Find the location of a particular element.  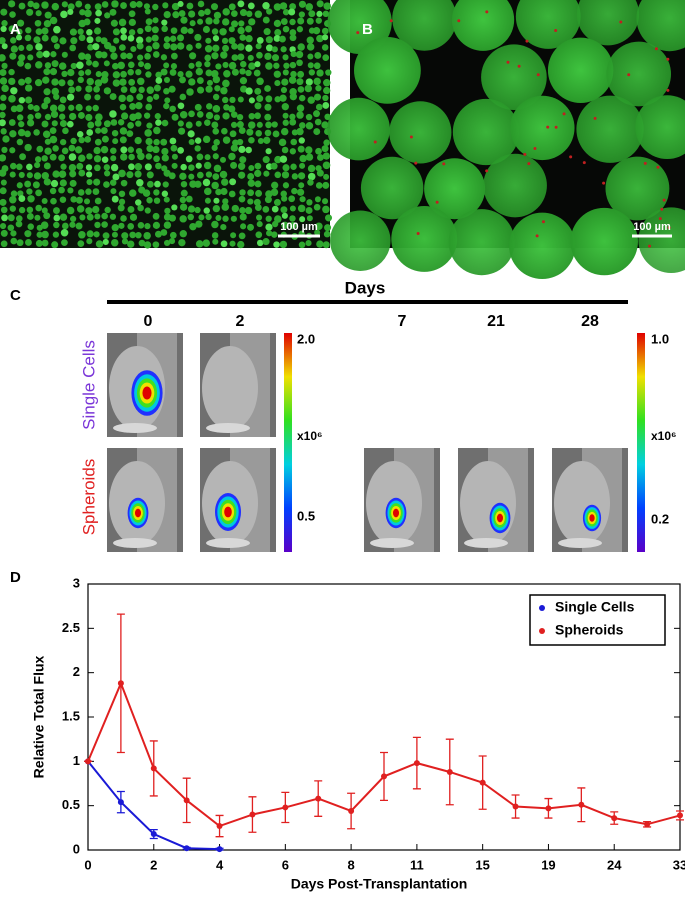

mouse-paw is located at coordinates (135, 428).